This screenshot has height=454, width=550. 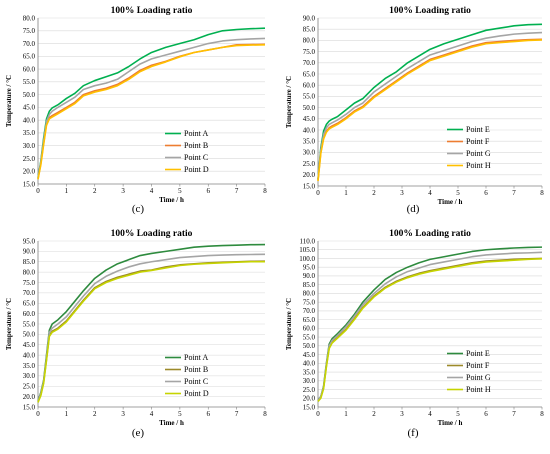 I want to click on legend-label: Point D, so click(x=196, y=169).